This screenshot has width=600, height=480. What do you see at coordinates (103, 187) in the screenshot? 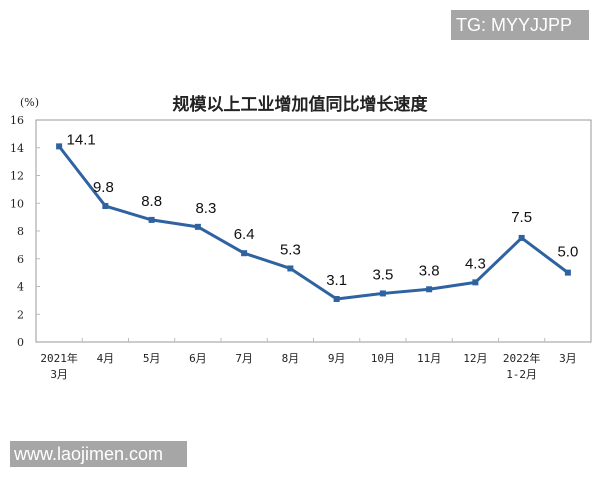
I see `data-label: 9.8` at bounding box center [103, 187].